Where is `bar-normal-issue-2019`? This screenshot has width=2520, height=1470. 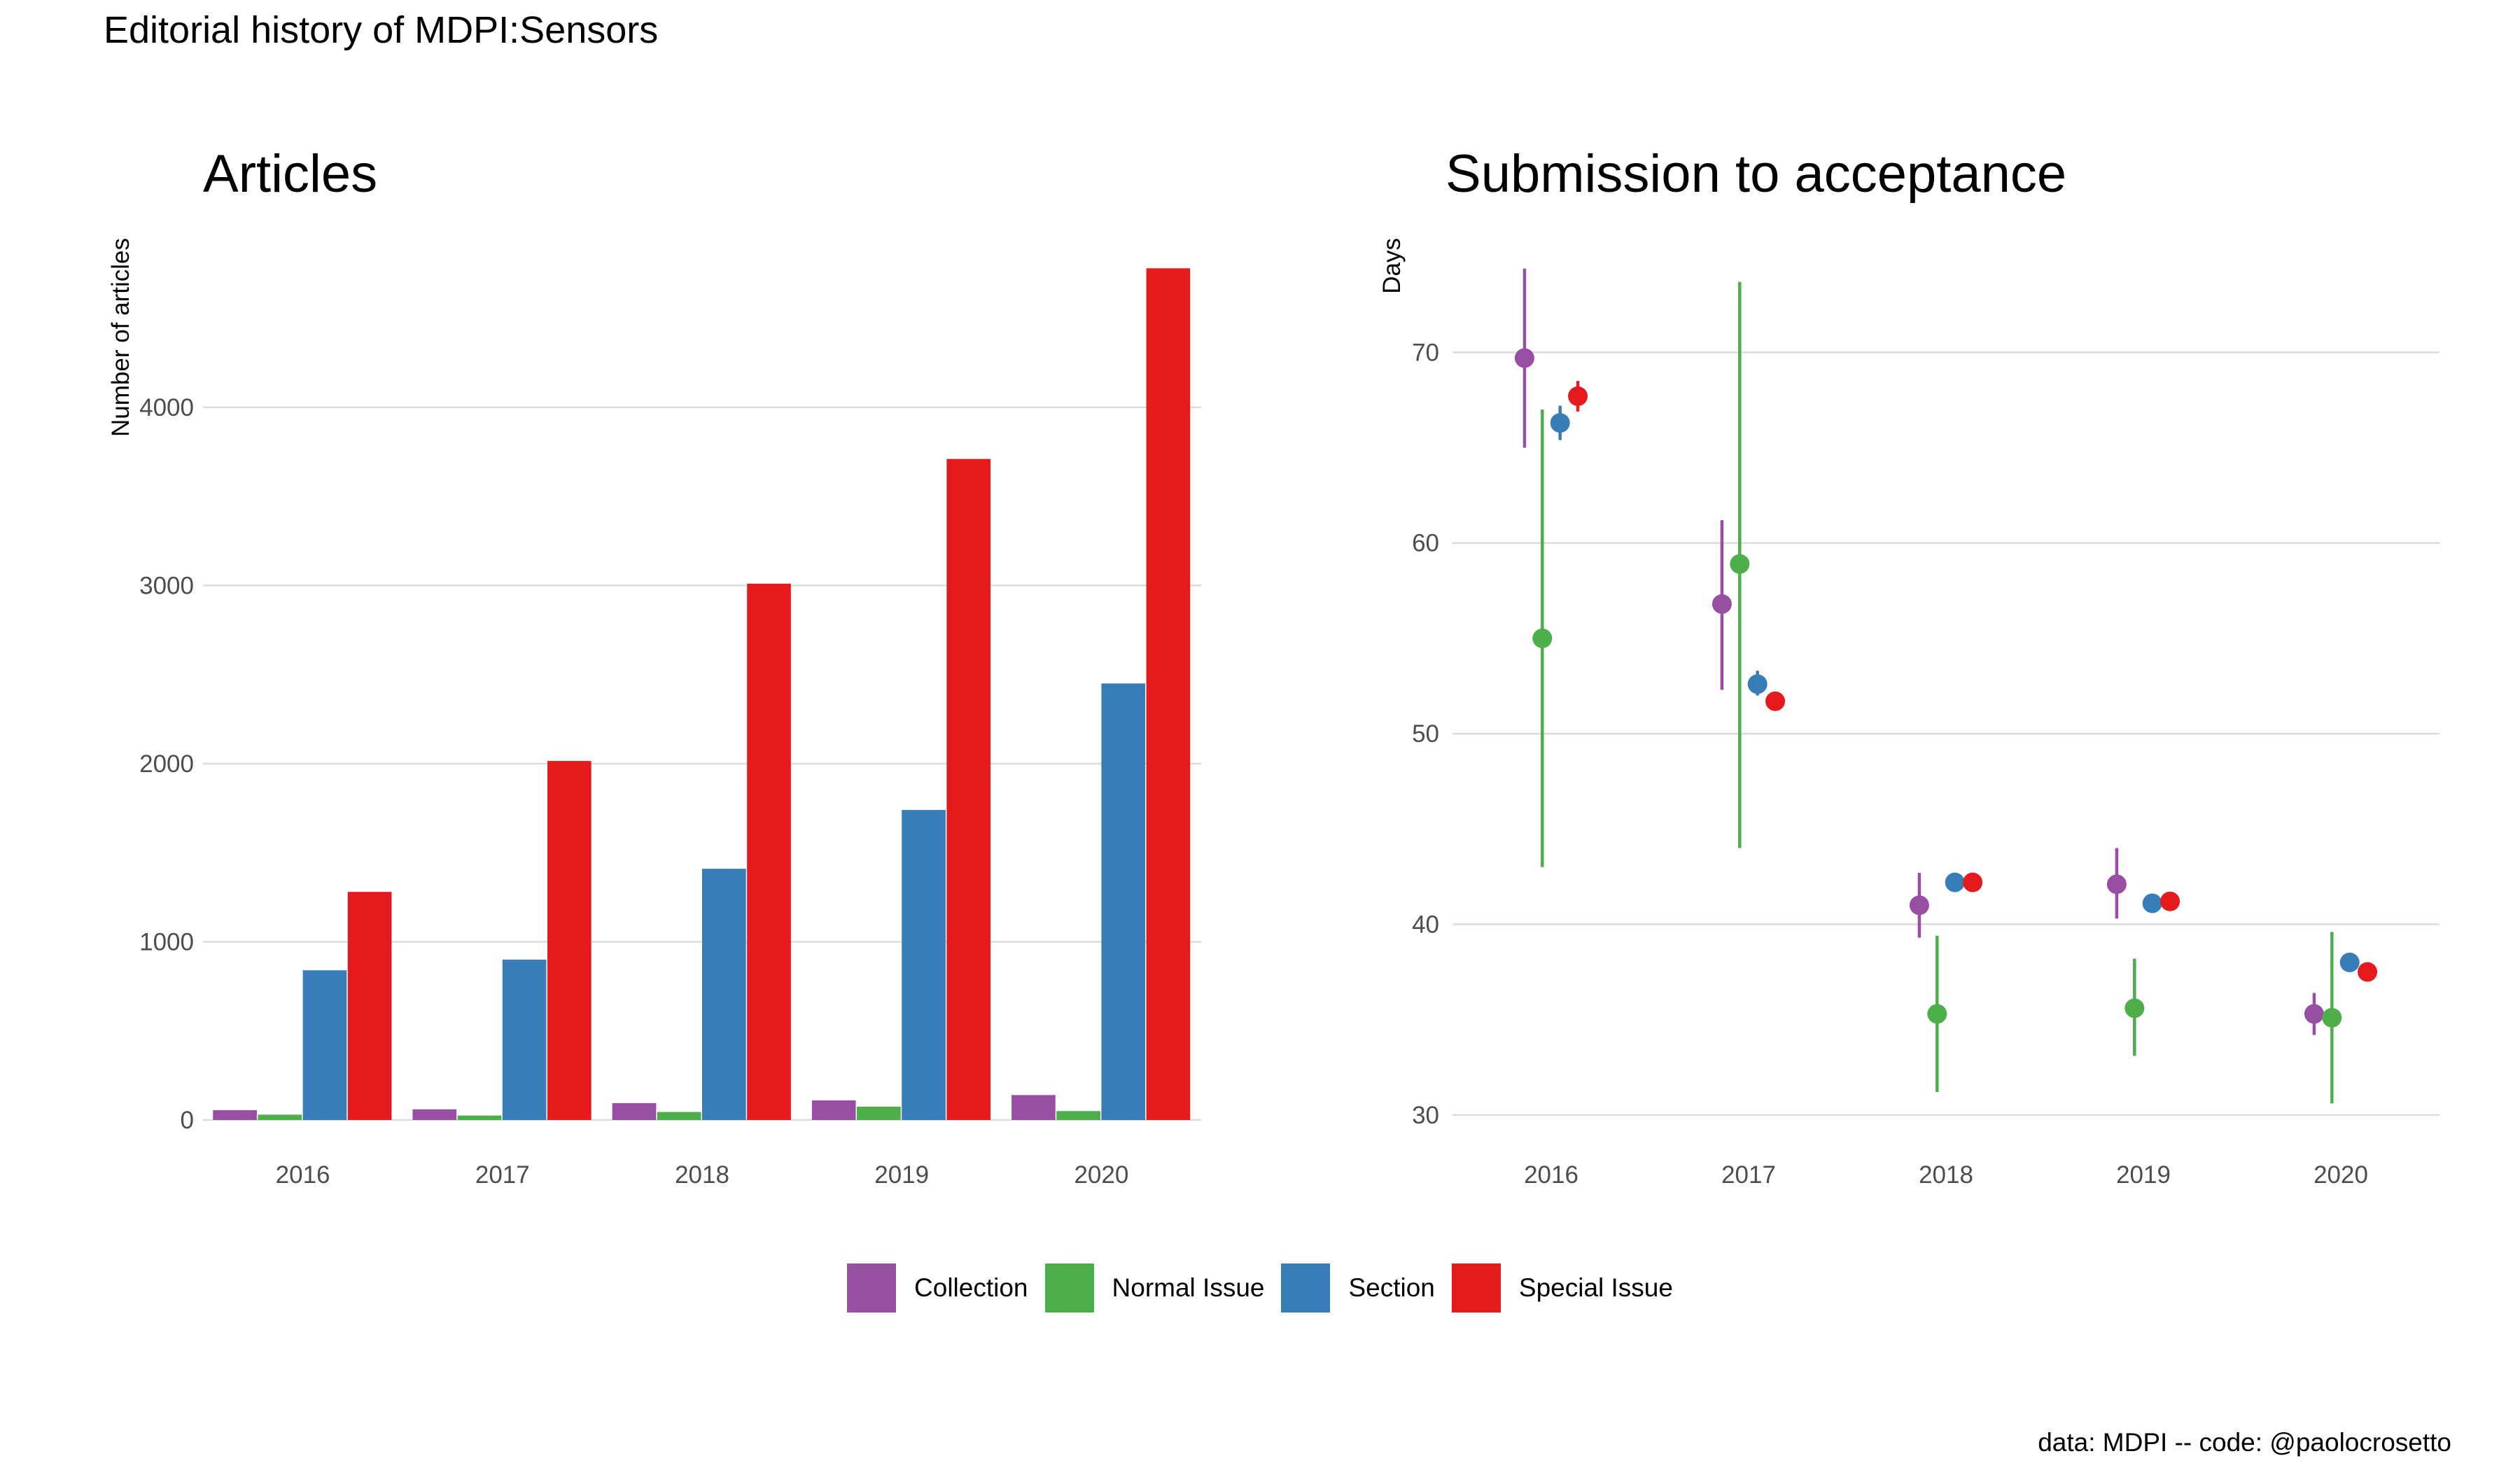
bar-normal-issue-2019 is located at coordinates (879, 1113).